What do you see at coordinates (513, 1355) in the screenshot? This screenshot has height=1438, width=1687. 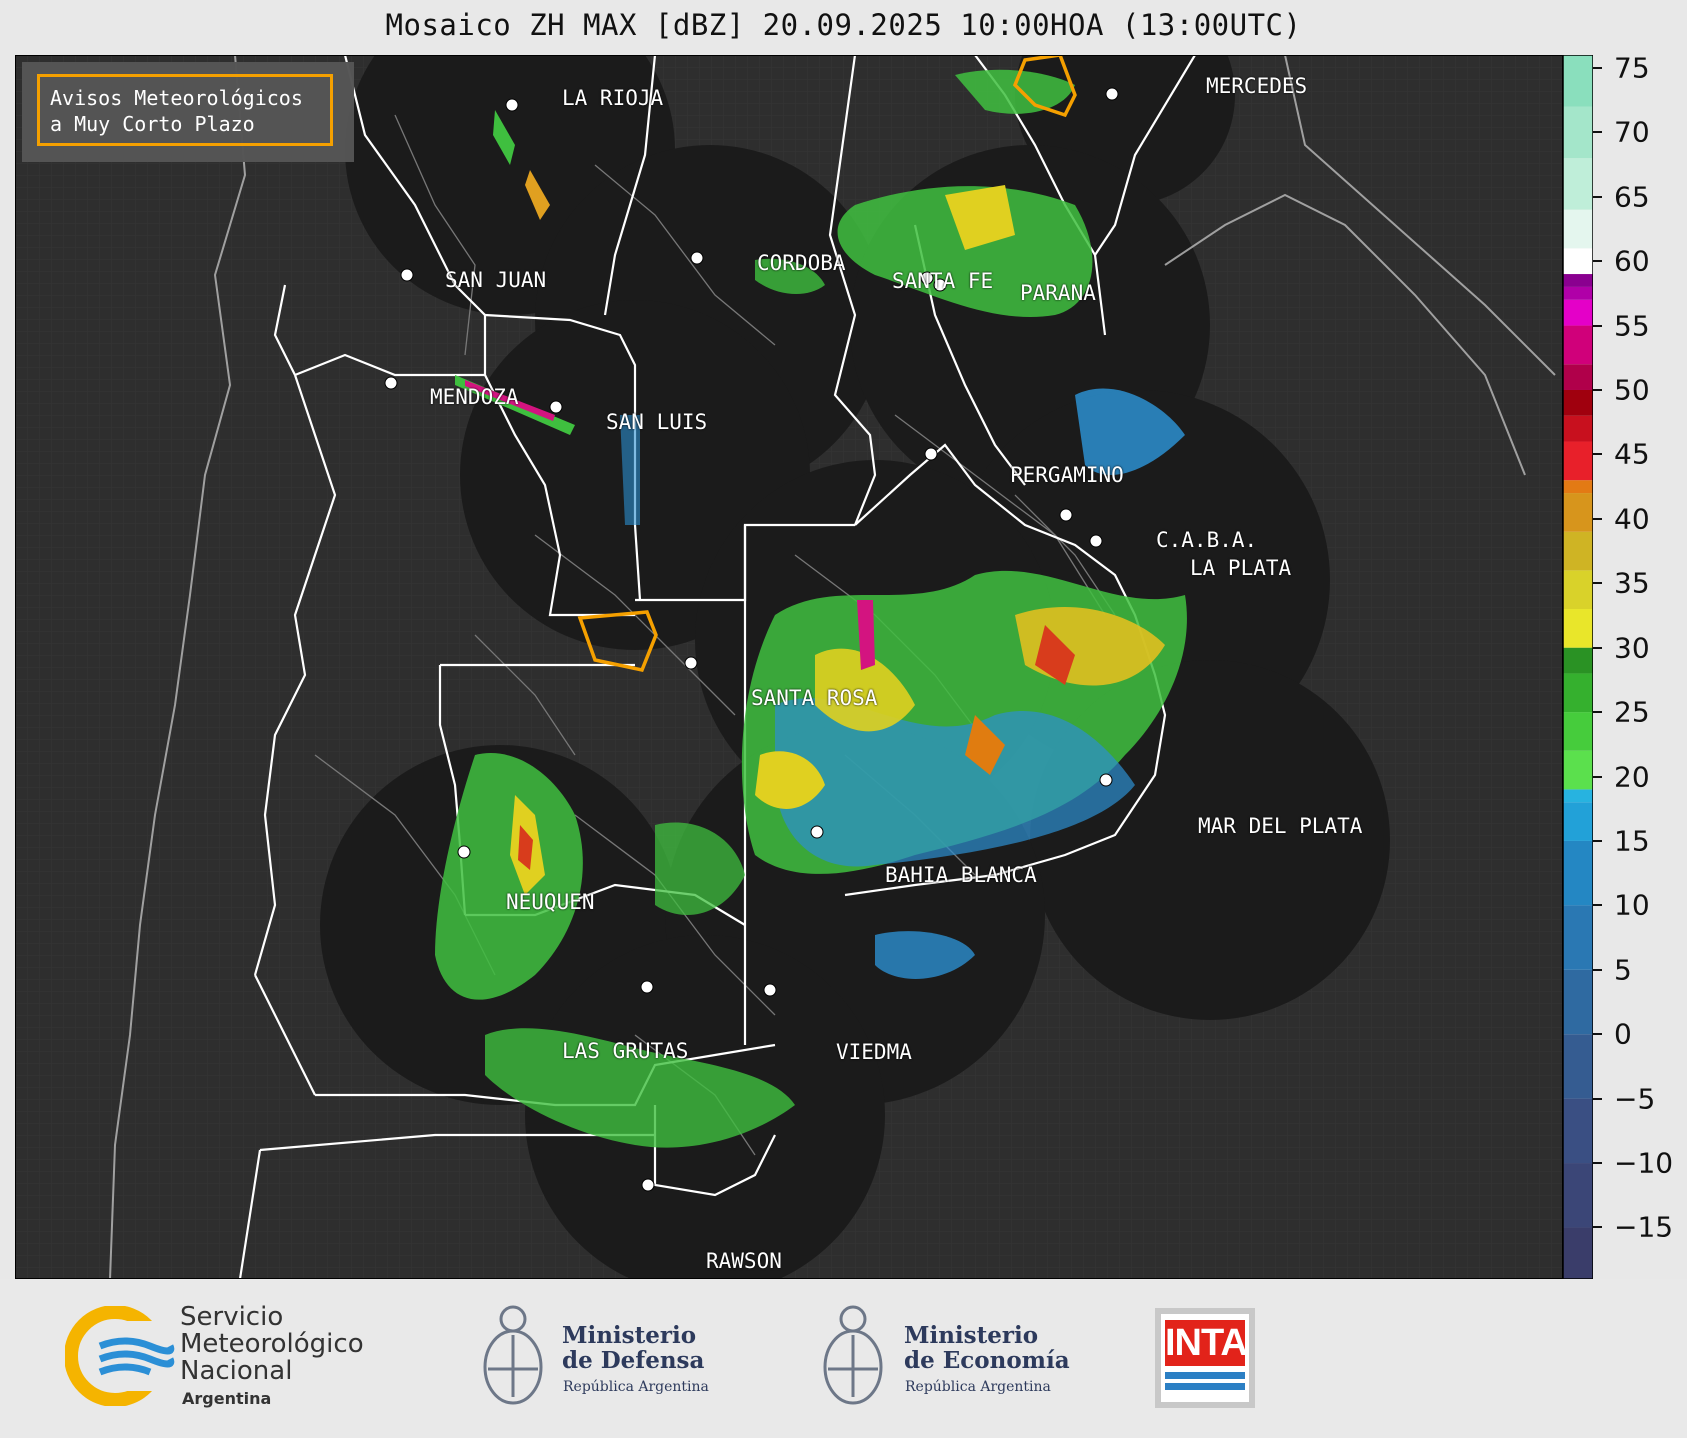 I see `defensa-coat-of-arms-icon` at bounding box center [513, 1355].